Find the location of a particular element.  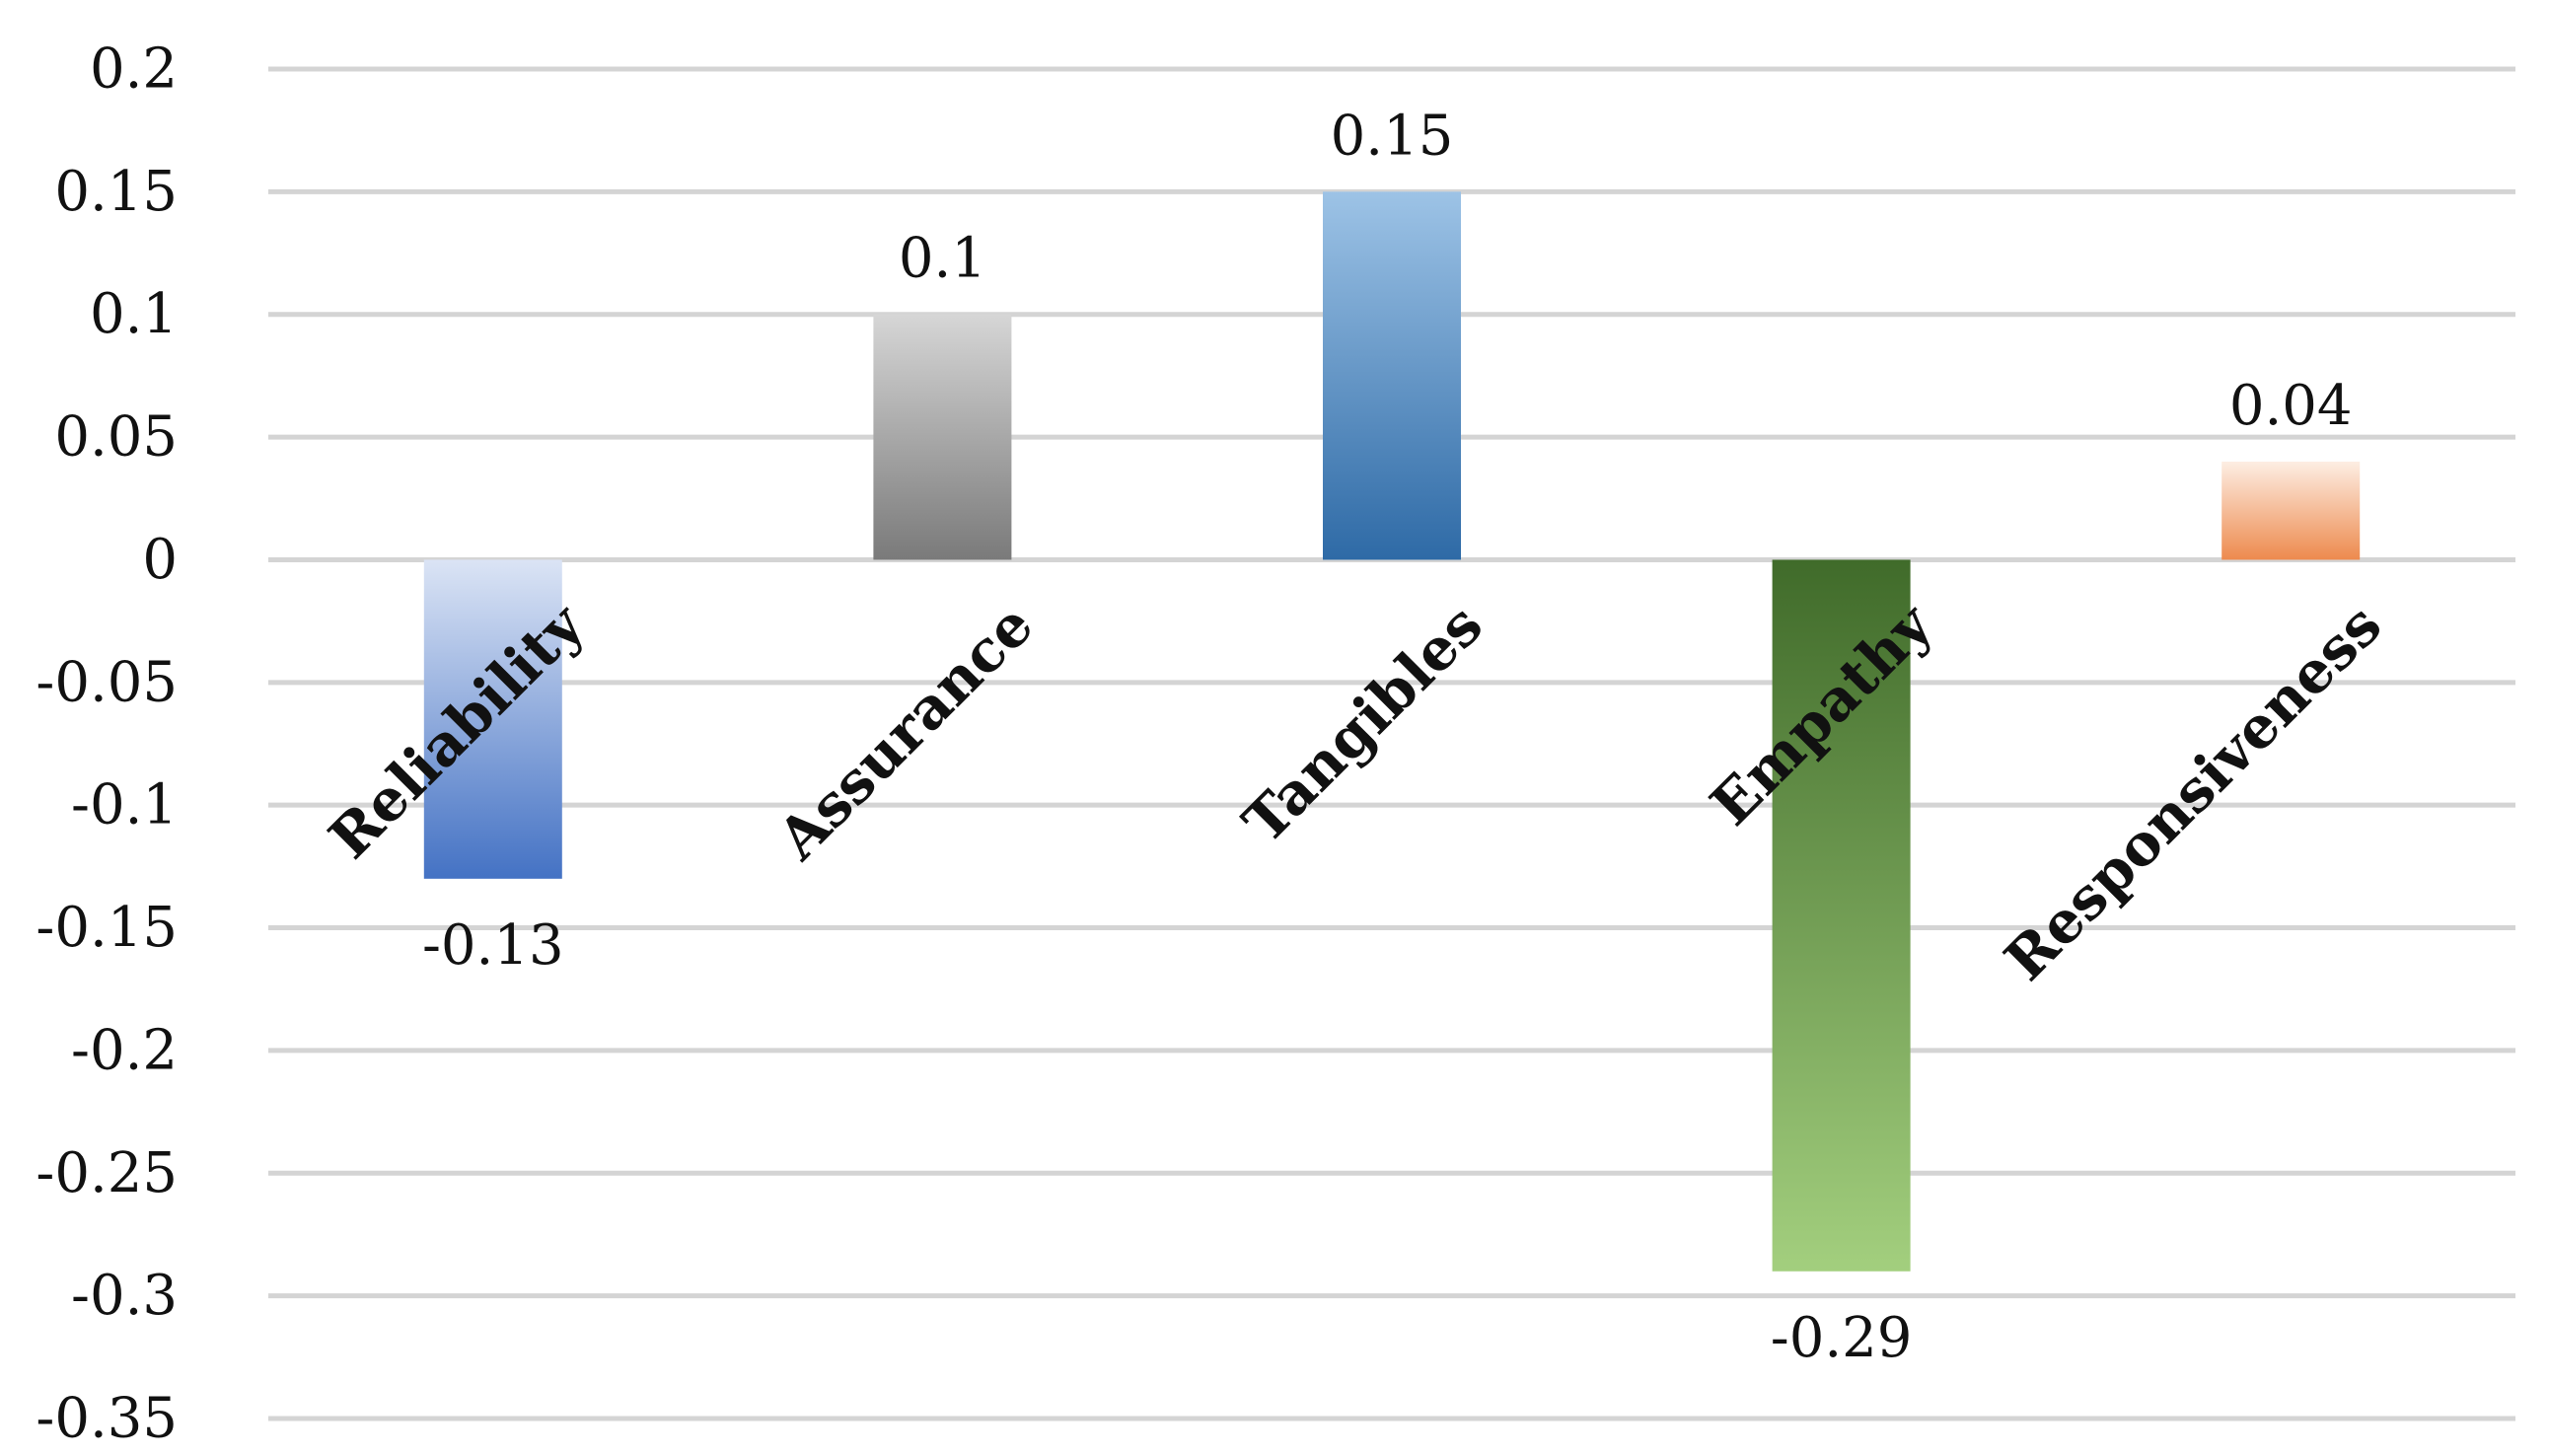

bar-responsiveness is located at coordinates (2291, 510).